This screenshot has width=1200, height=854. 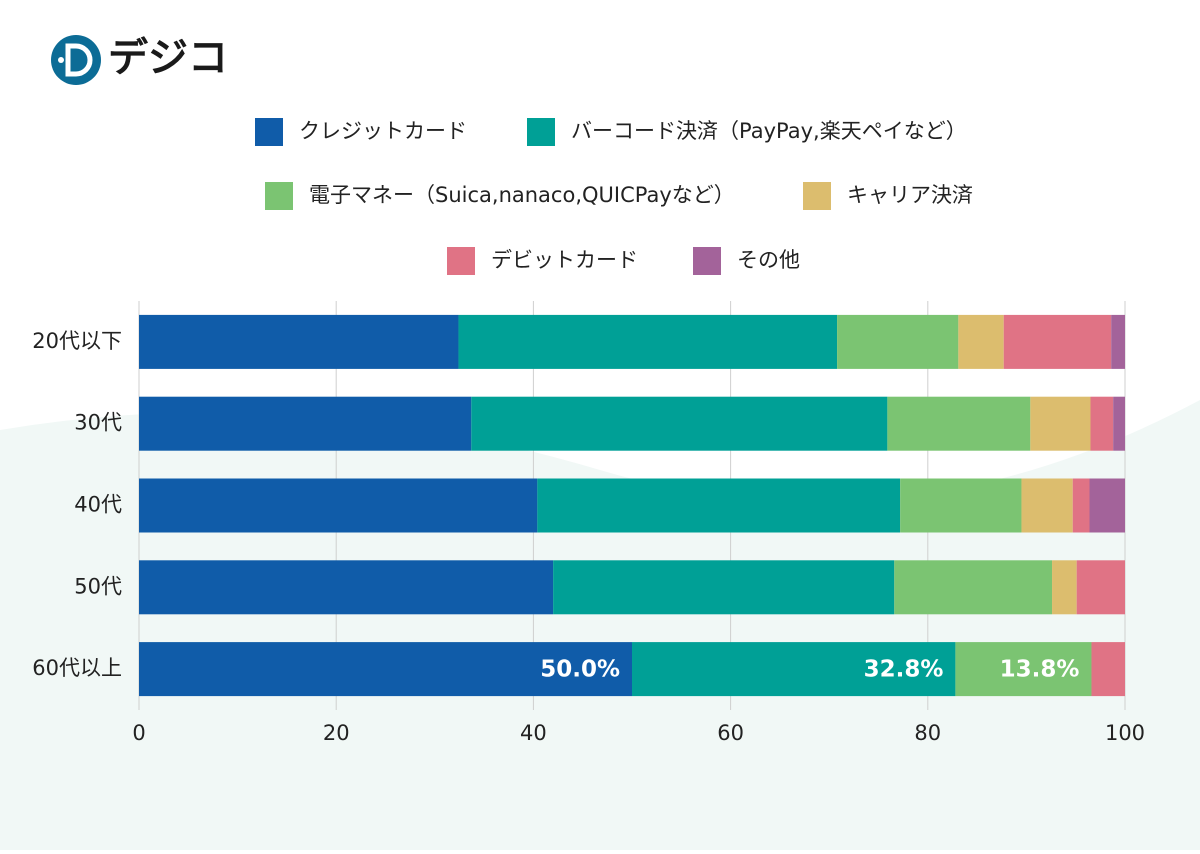 What do you see at coordinates (769, 131) in the screenshot?
I see `legend-label: バーコード決済（PayPay,楽天ペイなど）` at bounding box center [769, 131].